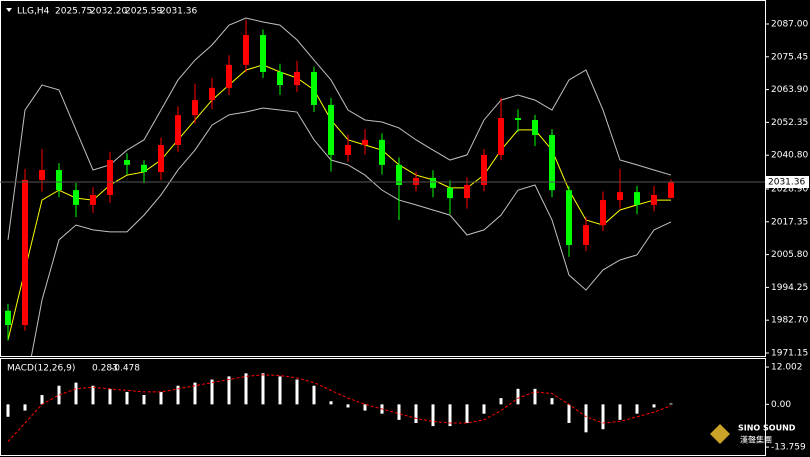 The width and height of the screenshot is (810, 457). I want to click on y-tick-label: 2028.90, so click(789, 189).